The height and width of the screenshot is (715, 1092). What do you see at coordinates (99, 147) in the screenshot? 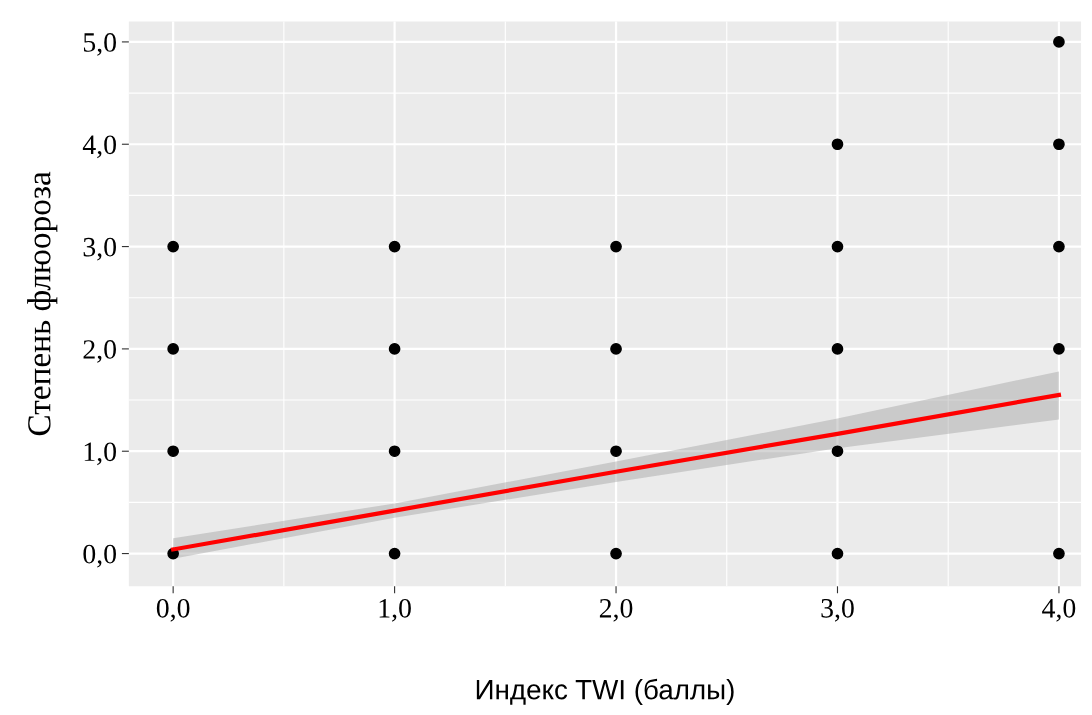
I see `y-tick-label: 4,0` at bounding box center [99, 147].